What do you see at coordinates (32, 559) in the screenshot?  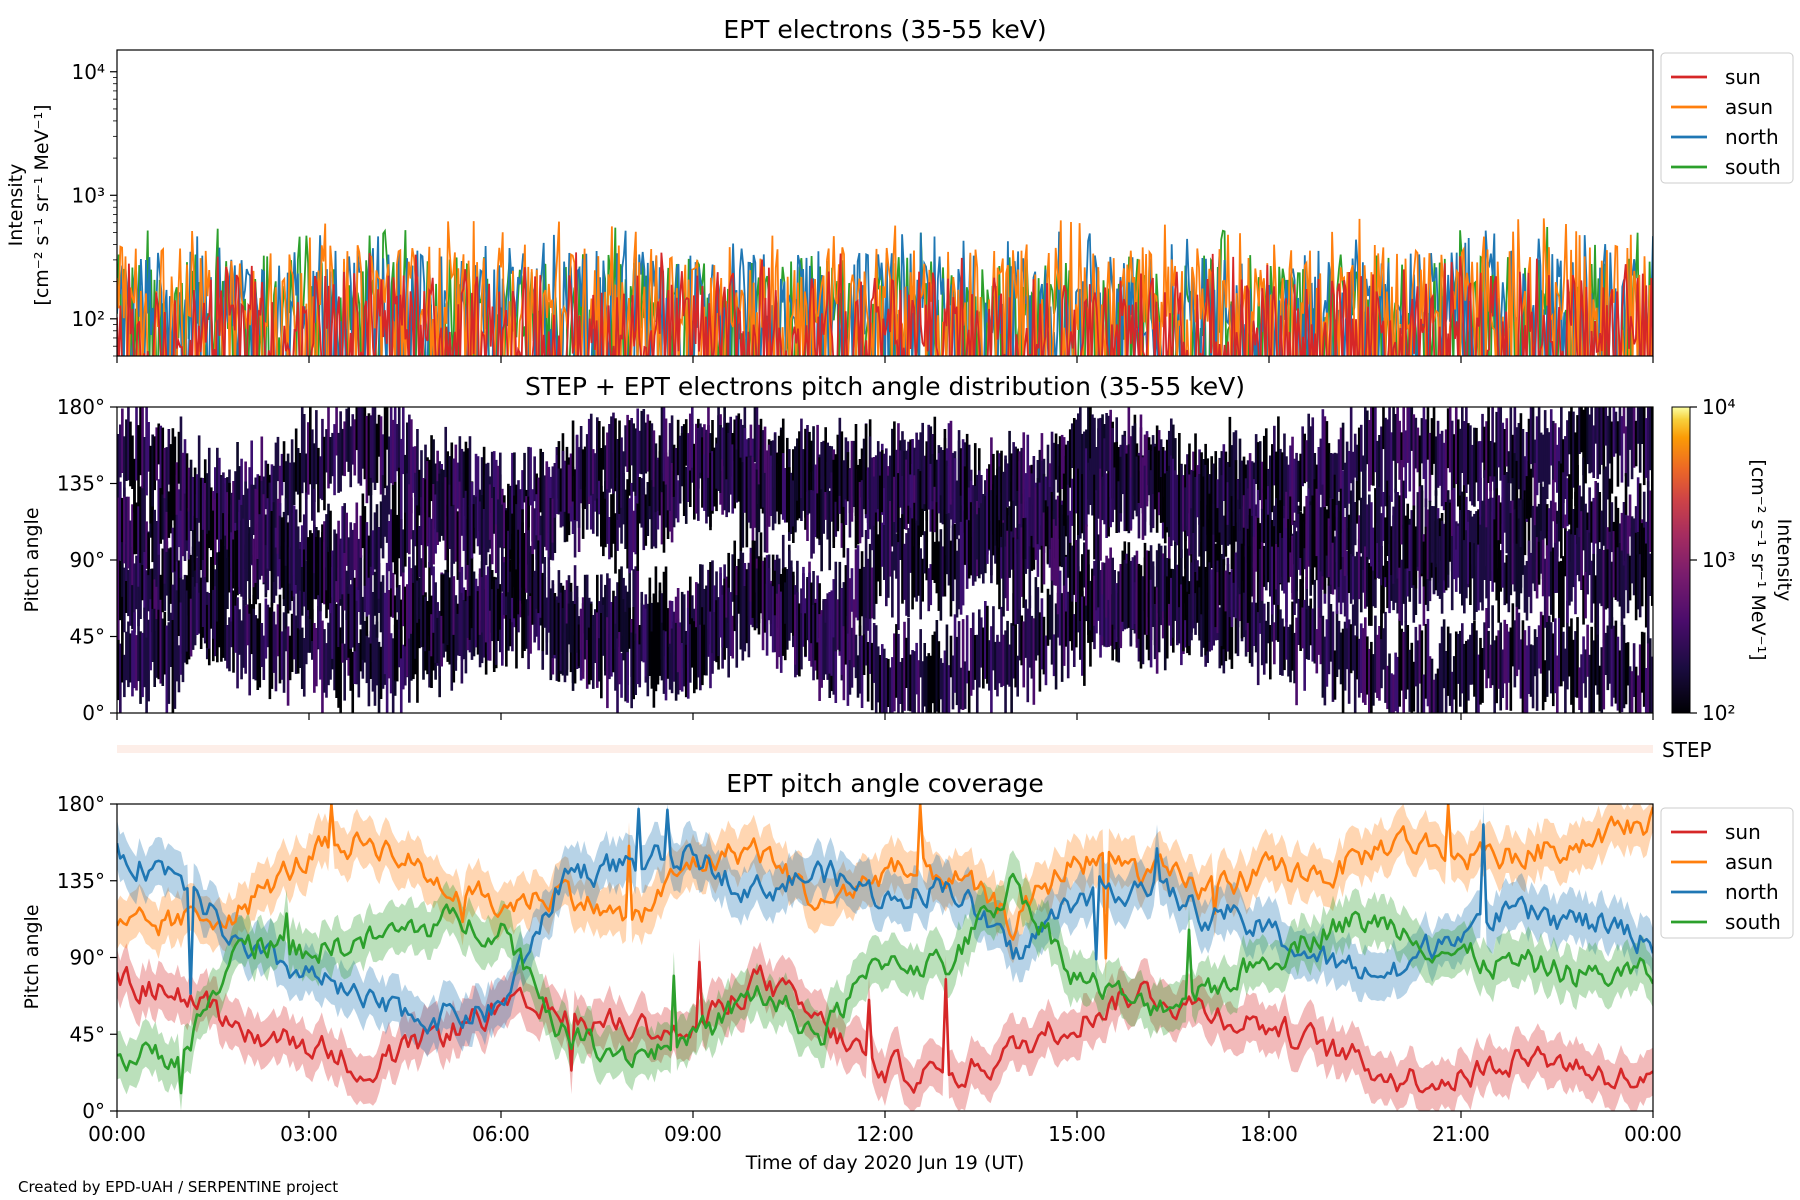 I see `panel2-ylabel: Pitch angle` at bounding box center [32, 559].